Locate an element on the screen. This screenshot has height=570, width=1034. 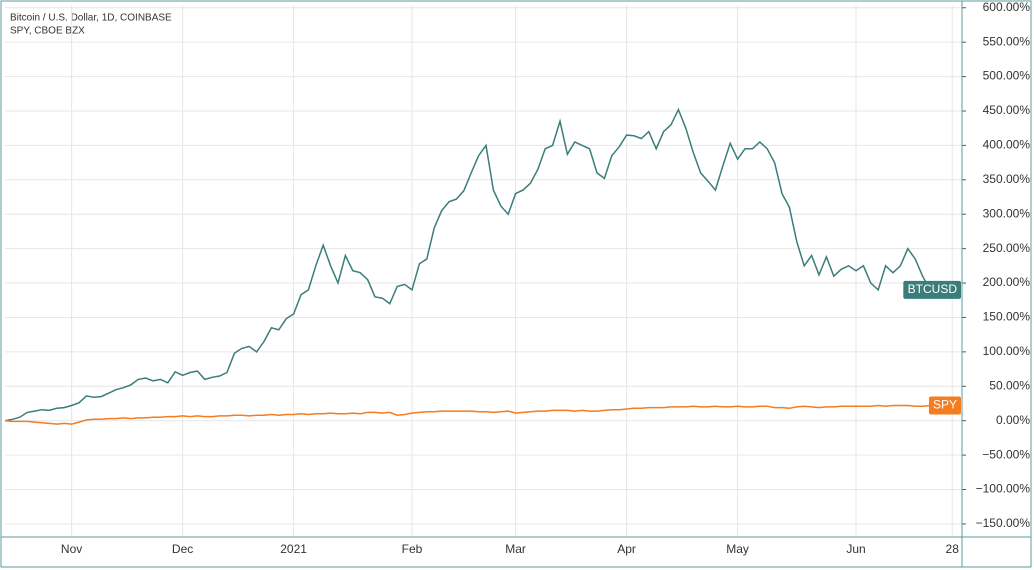
y-tick-label: 100.00% is located at coordinates (1007, 351).